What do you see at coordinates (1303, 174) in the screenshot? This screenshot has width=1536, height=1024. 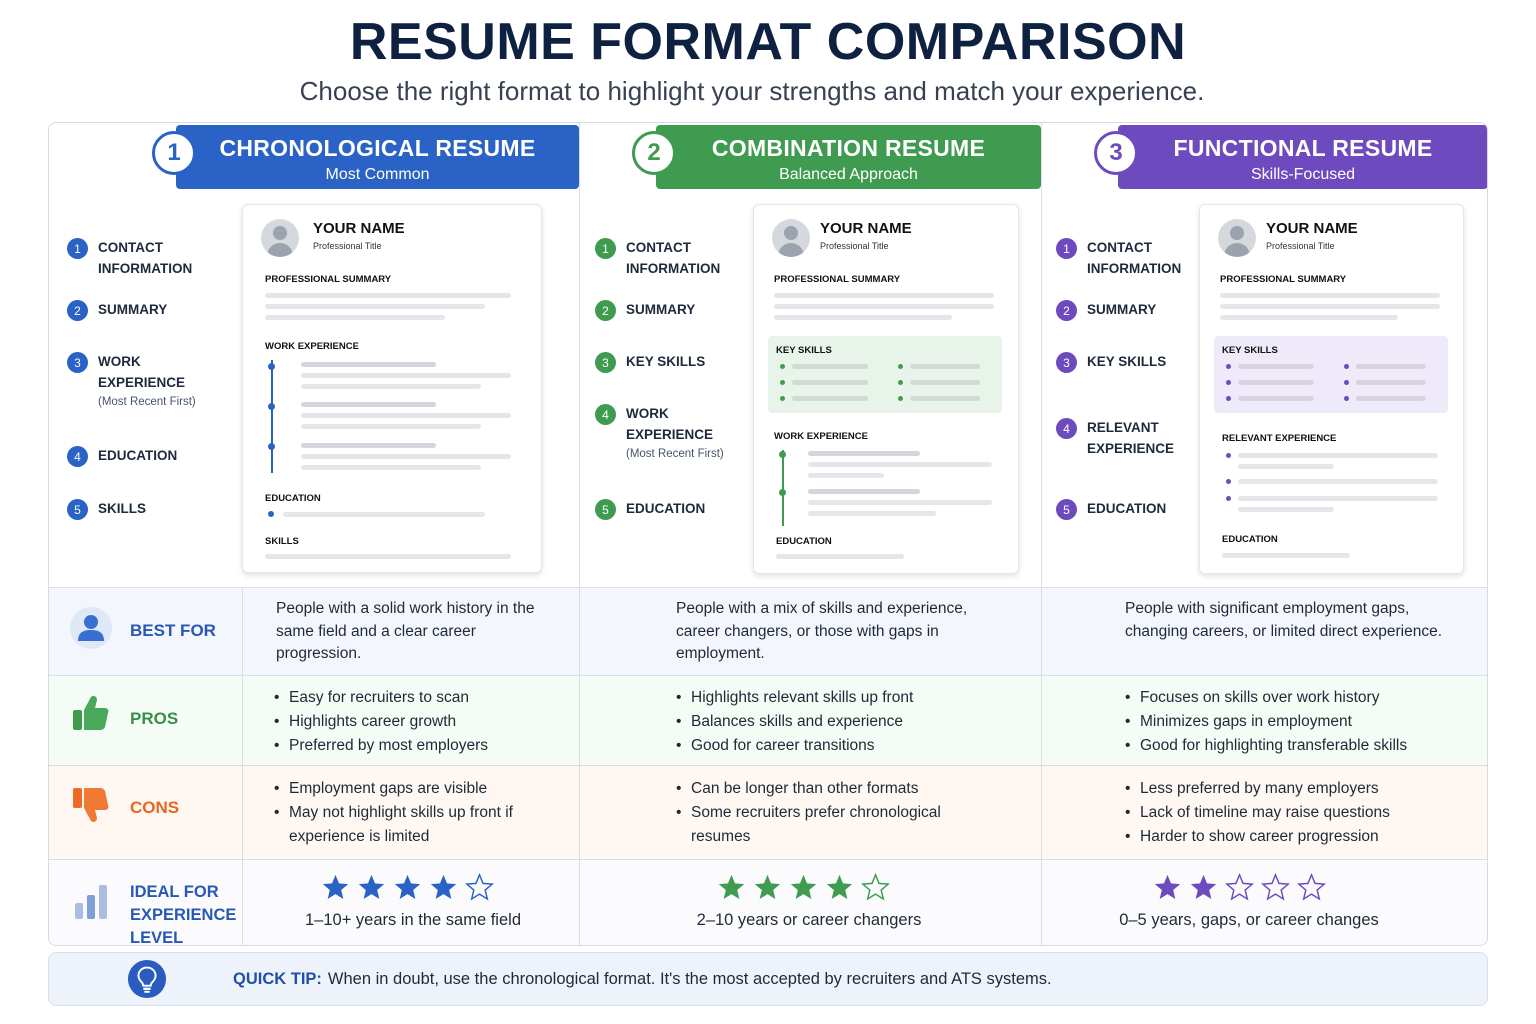 I see `column-subtitle: Skills-Focused` at bounding box center [1303, 174].